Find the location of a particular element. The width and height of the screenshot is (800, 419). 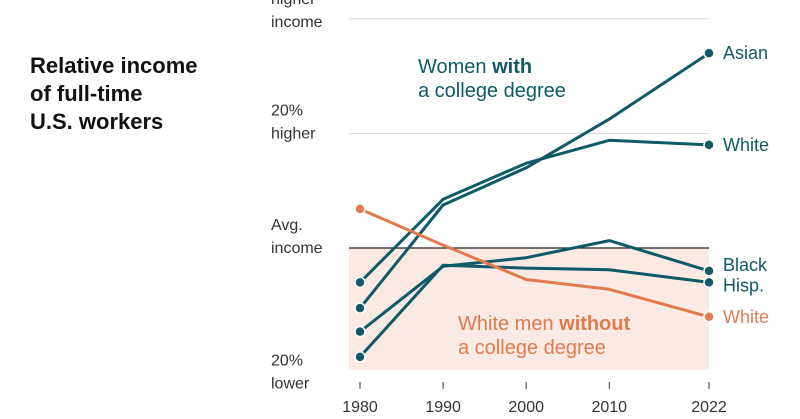

y-tick-label: Avg. income is located at coordinates (297, 237).